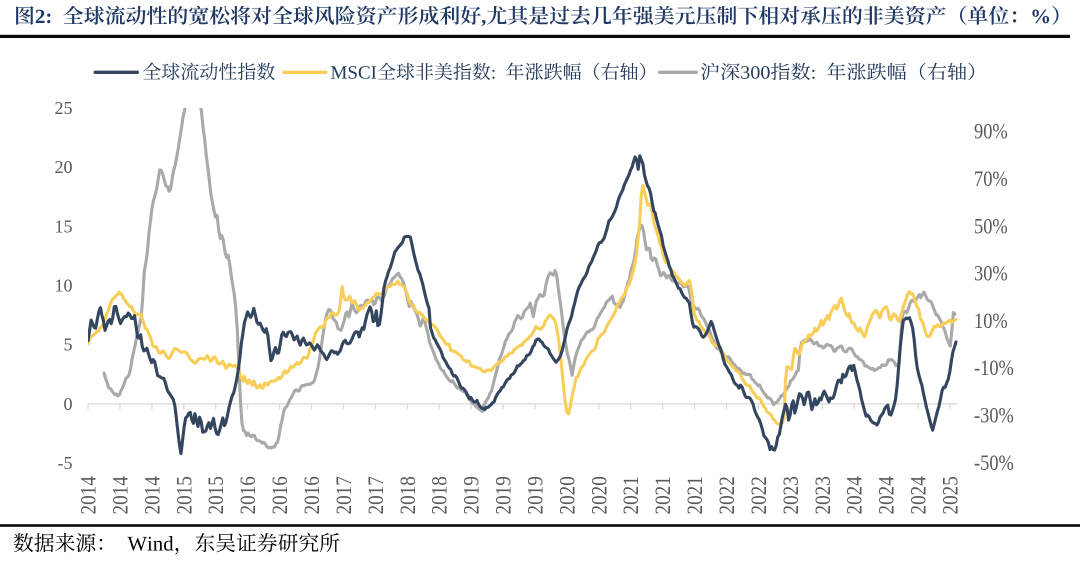  Describe the element at coordinates (991, 274) in the screenshot. I see `svg-text: 30%` at that location.